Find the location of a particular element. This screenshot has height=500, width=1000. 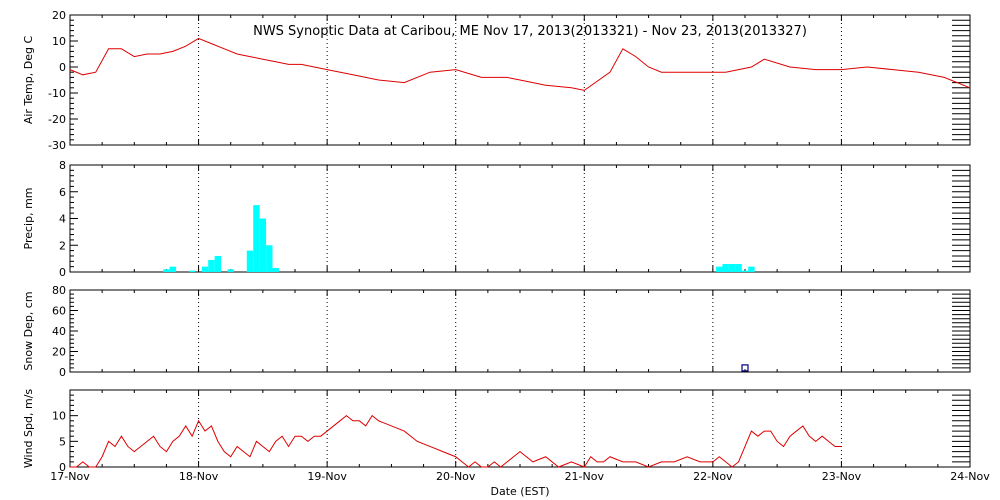

temp-y-tick-label: -30 is located at coordinates (57, 145).